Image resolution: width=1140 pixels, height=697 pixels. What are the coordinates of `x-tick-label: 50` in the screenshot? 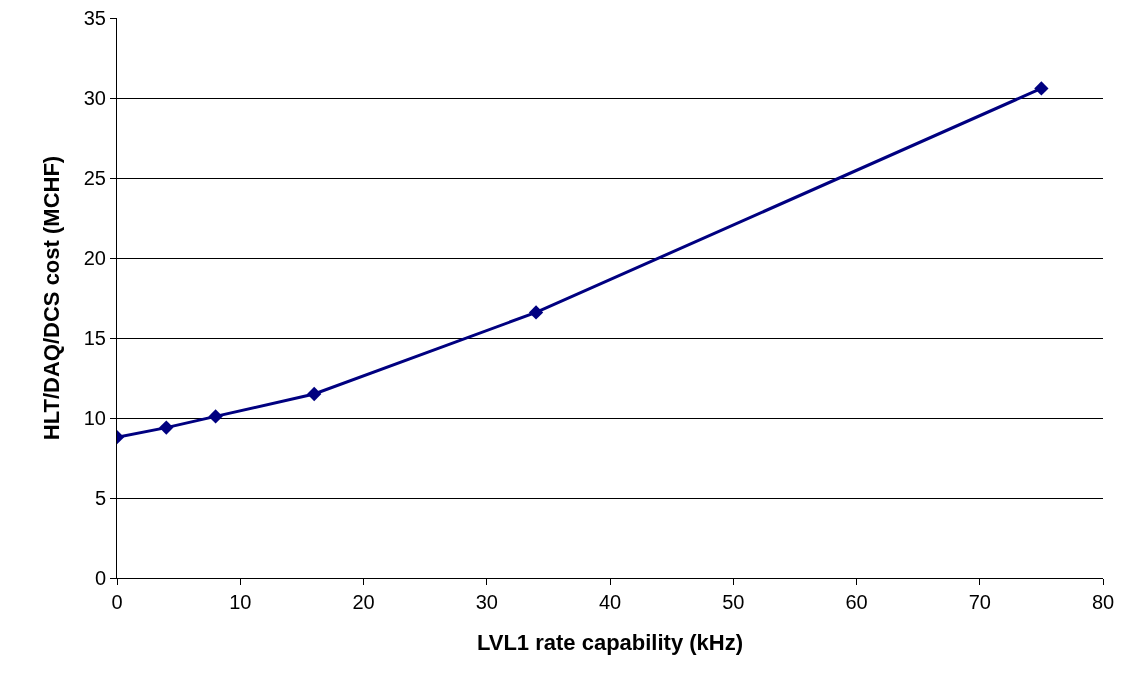 It's located at (733, 602).